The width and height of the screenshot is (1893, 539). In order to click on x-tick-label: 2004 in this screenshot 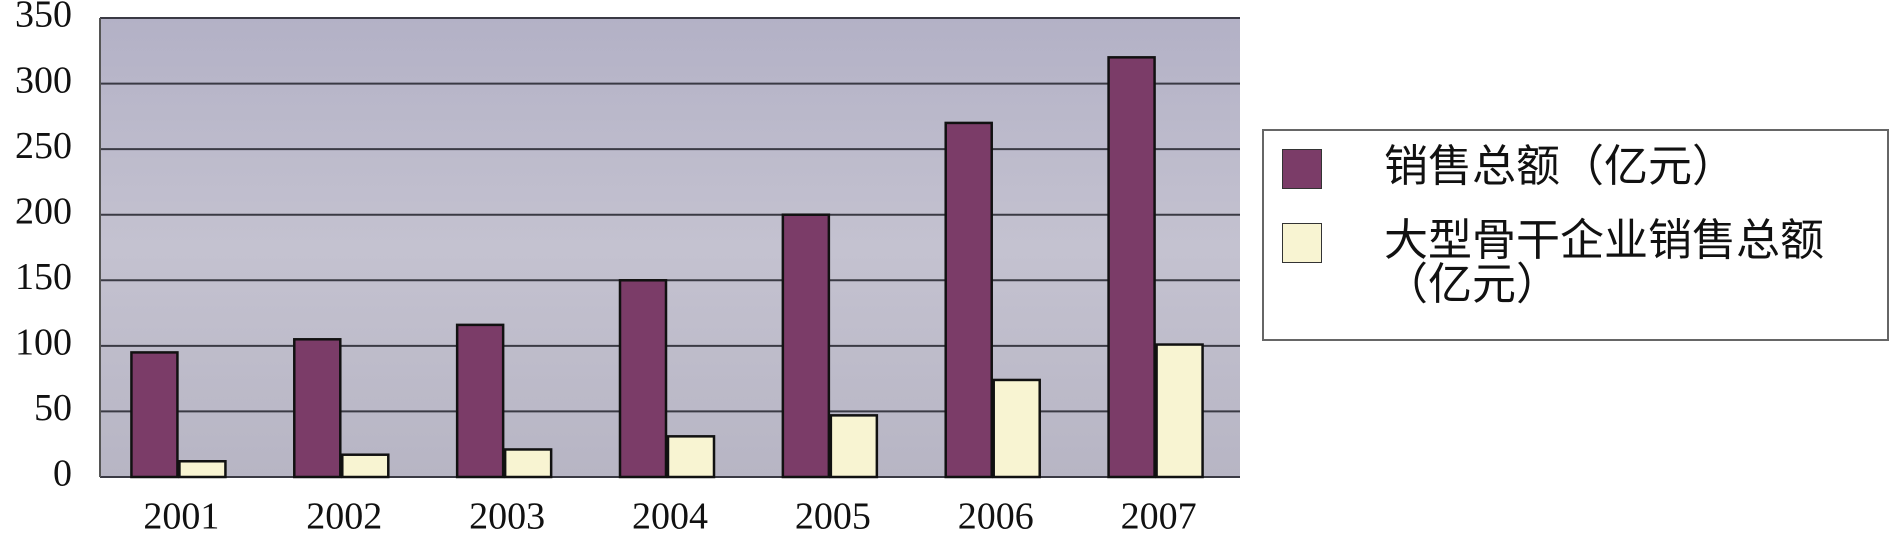, I will do `click(670, 517)`.